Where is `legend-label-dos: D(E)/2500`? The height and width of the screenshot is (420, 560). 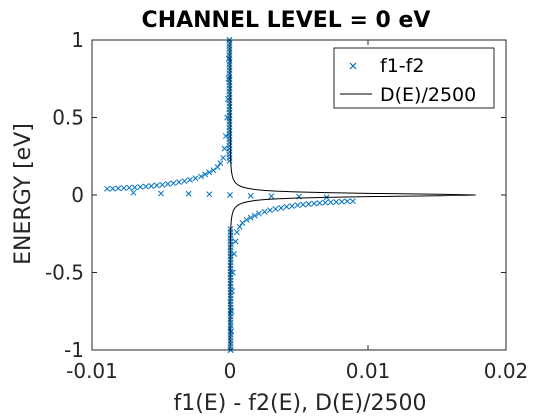 legend-label-dos: D(E)/2500 is located at coordinates (428, 95).